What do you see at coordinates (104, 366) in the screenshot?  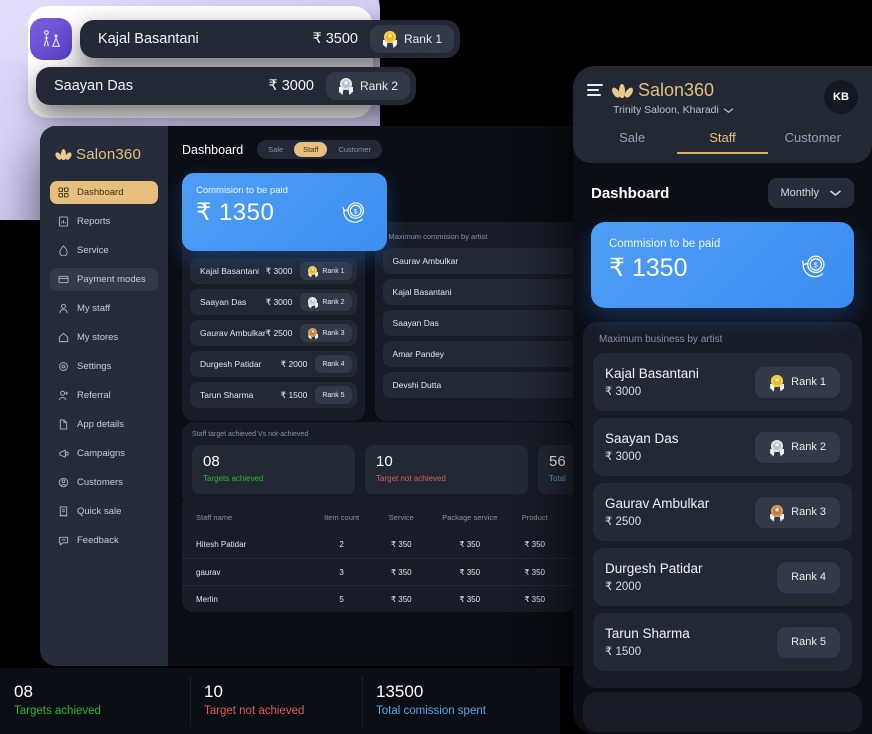 I see `sidebar-item-settings: Settings` at bounding box center [104, 366].